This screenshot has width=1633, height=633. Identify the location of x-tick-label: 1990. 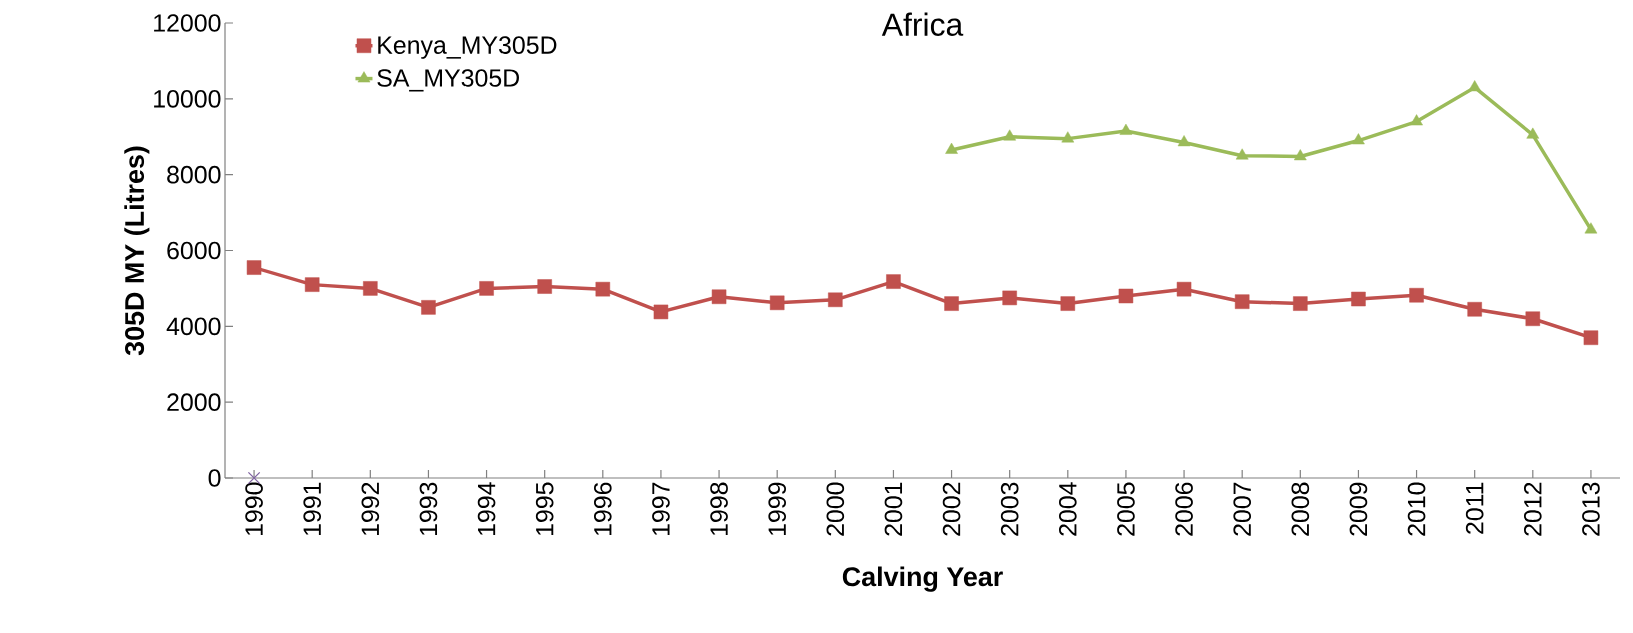
(254, 509).